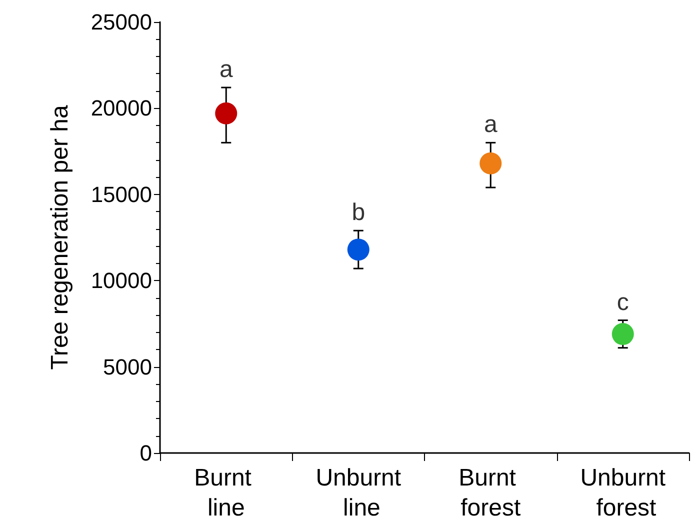 This screenshot has width=699, height=531. Describe the element at coordinates (146, 453) in the screenshot. I see `y-tick-label: 0` at that location.